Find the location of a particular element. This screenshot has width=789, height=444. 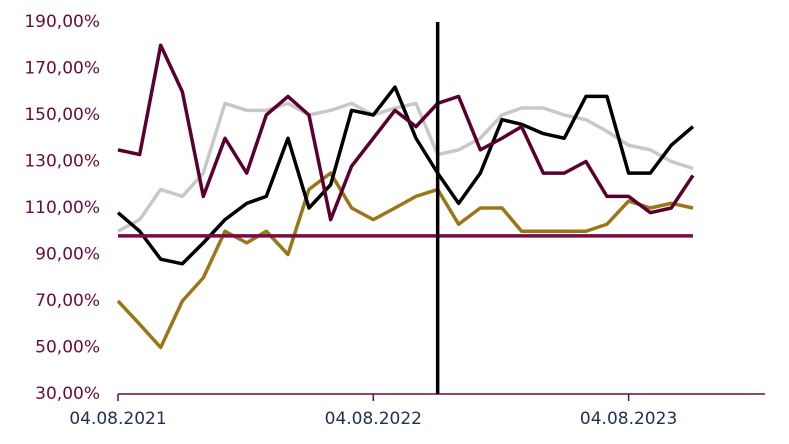

x-tick-label: 04.08.2021 is located at coordinates (117, 419).